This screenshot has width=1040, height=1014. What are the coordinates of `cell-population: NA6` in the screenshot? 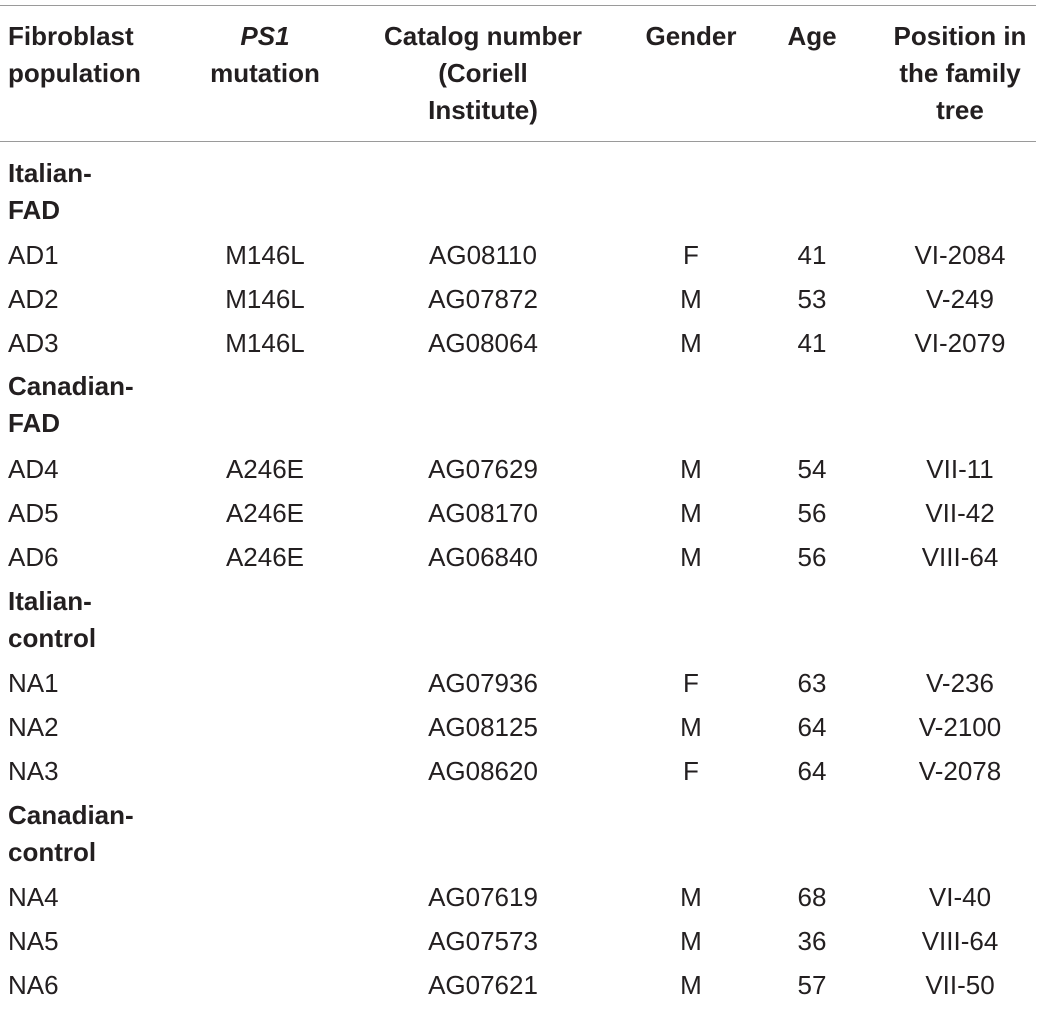 It's located at (33, 985).